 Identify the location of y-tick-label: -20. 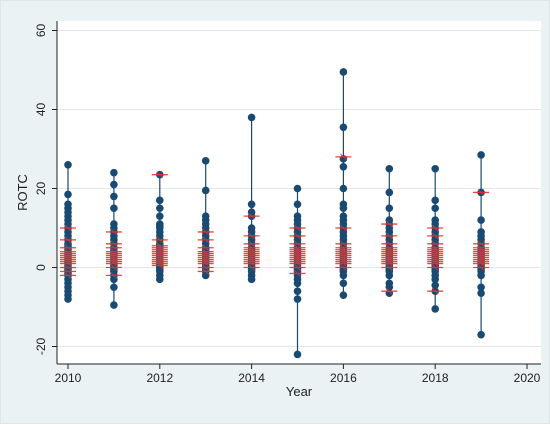
(41, 347).